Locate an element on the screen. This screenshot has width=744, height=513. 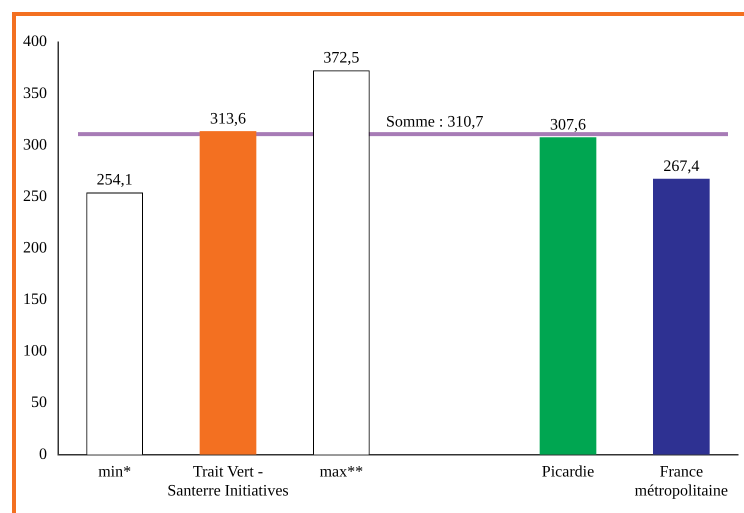
x-tick-label: Trait Vert - Santerre Initiatives is located at coordinates (228, 481).